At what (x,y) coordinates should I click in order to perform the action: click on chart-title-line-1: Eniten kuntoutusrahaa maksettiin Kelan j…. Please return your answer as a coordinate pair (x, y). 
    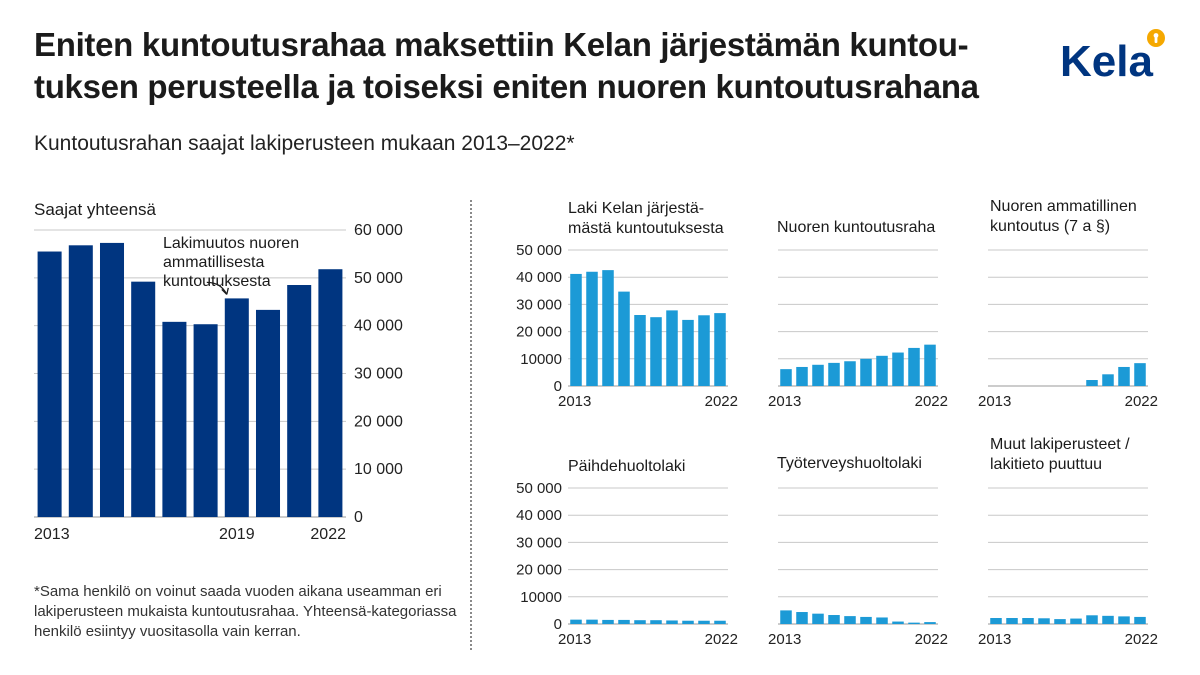
    Looking at the image, I should click on (501, 44).